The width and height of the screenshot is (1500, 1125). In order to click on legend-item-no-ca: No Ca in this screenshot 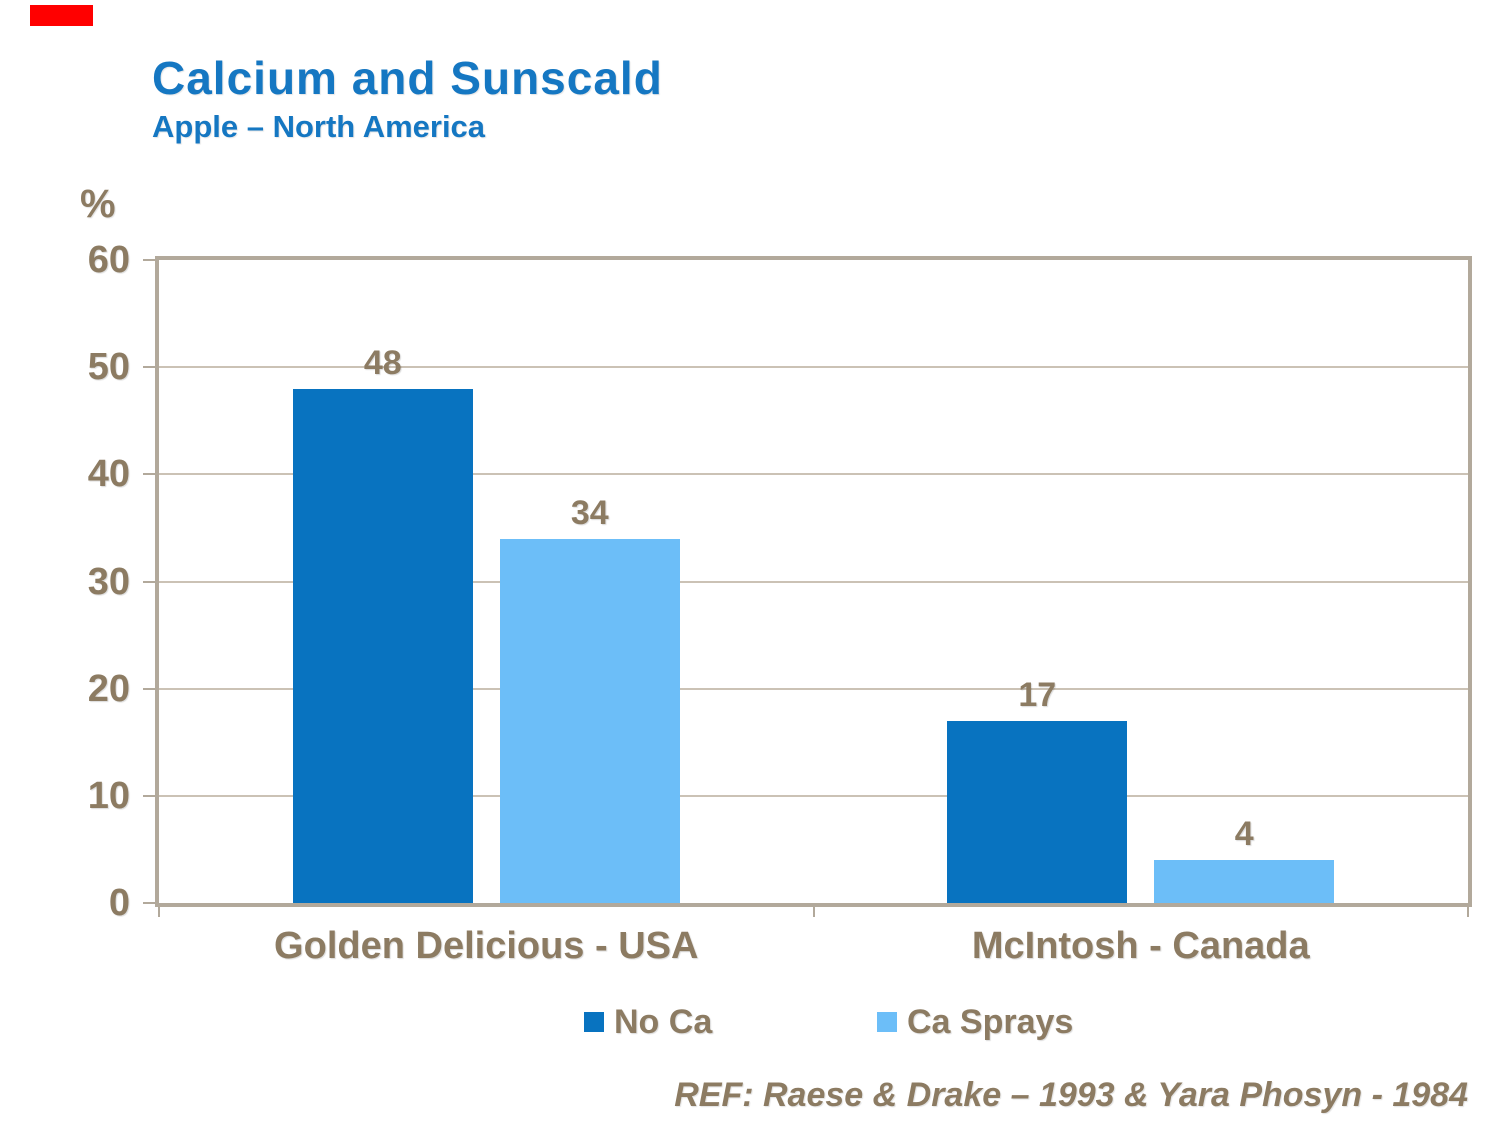, I will do `click(648, 1022)`.